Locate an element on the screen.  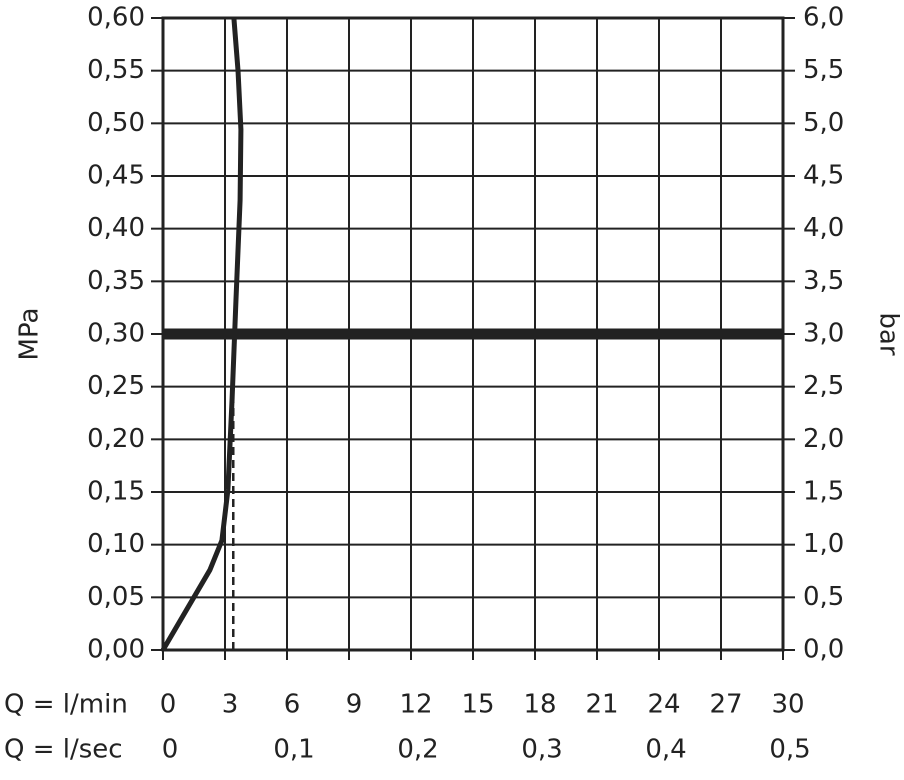
x2-tick-label: 0,1 is located at coordinates (293, 750).